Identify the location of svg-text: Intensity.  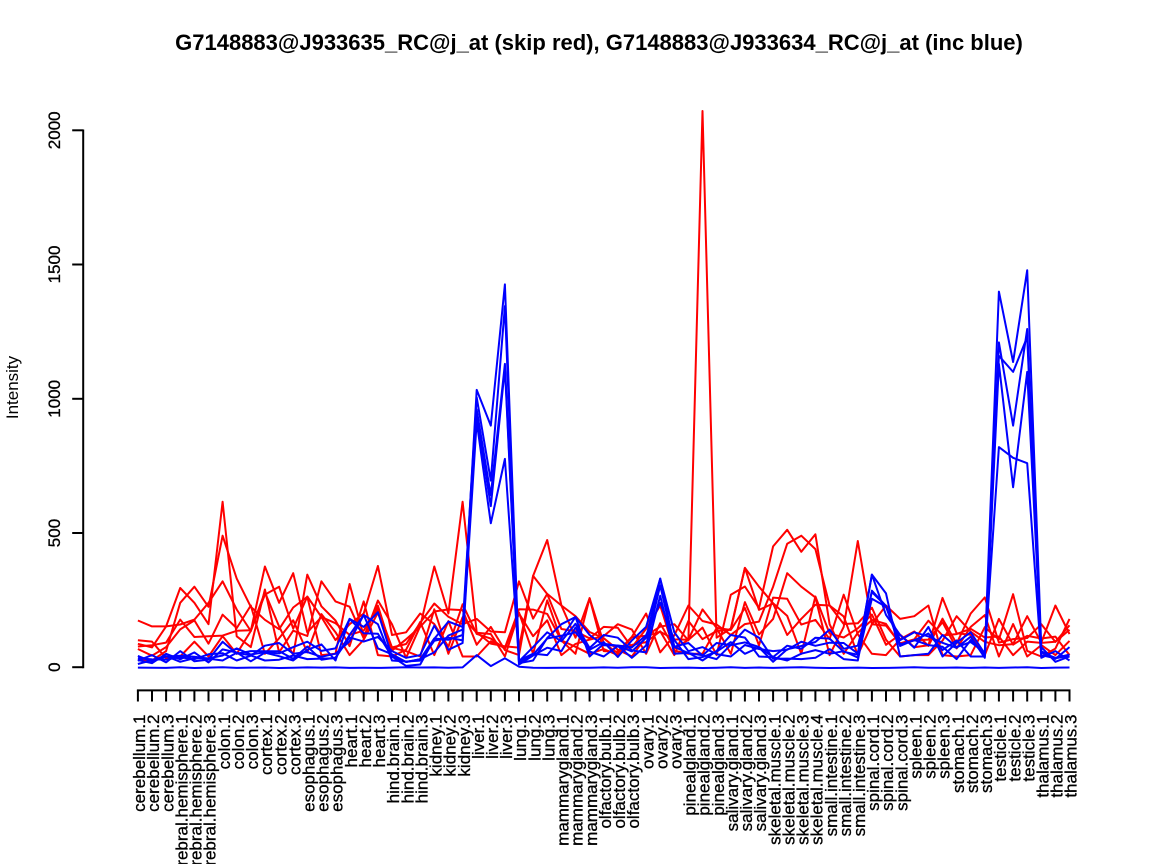
(12, 387).